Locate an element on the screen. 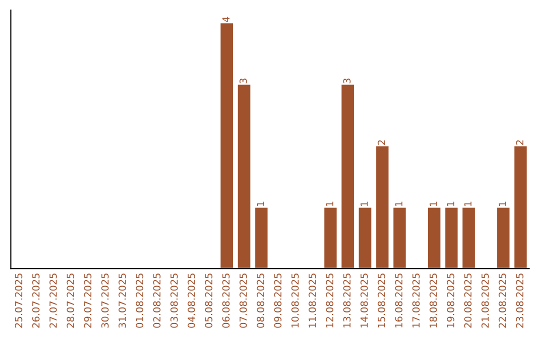  x-tick-label: 23.08.2025 is located at coordinates (520, 301).